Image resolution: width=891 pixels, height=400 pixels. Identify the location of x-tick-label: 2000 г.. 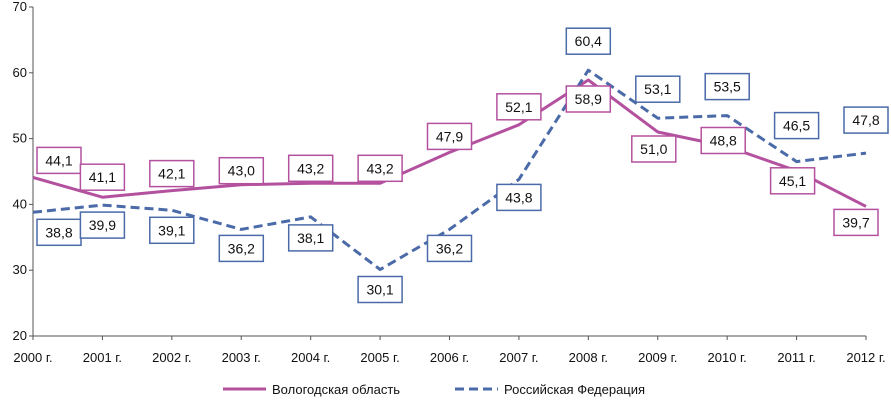
(32, 357).